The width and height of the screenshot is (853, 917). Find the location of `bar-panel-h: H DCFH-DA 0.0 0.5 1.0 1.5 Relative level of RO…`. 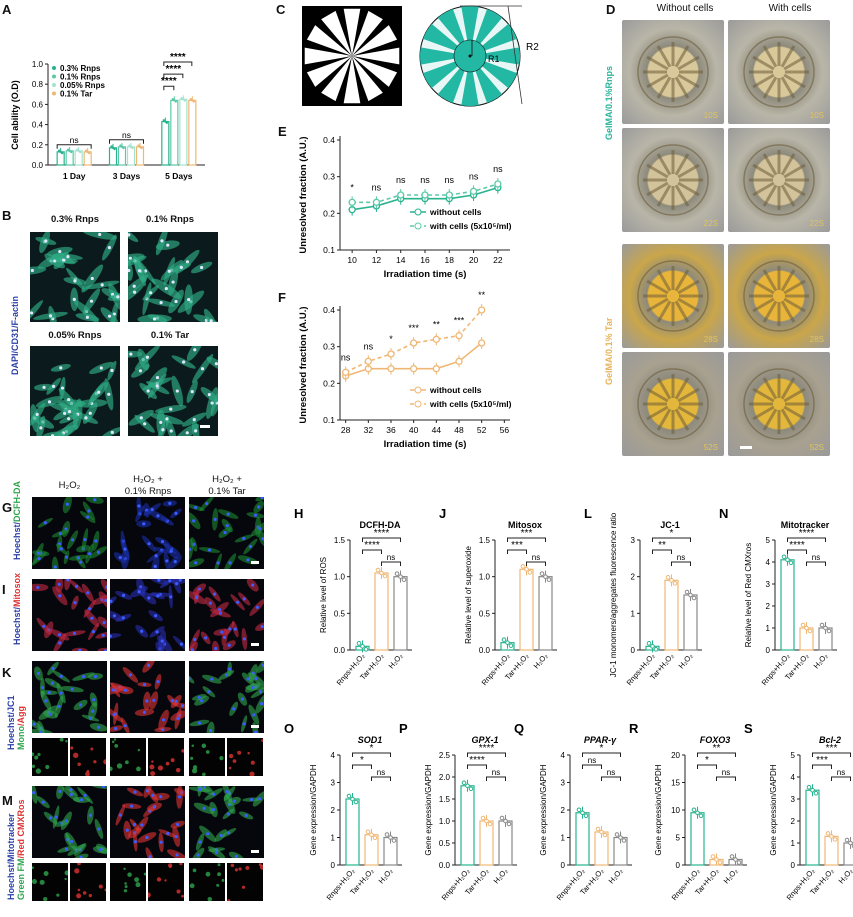

bar-panel-h: H DCFH-DA 0.0 0.5 1.0 1.5 Relative level of RO… is located at coordinates (353, 596).